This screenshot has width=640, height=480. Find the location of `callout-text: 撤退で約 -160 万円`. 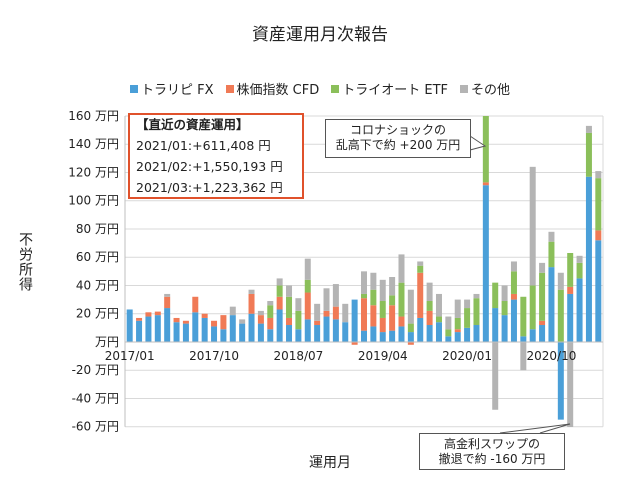

callout-text: 撤退で約 -160 万円 is located at coordinates (492, 459).